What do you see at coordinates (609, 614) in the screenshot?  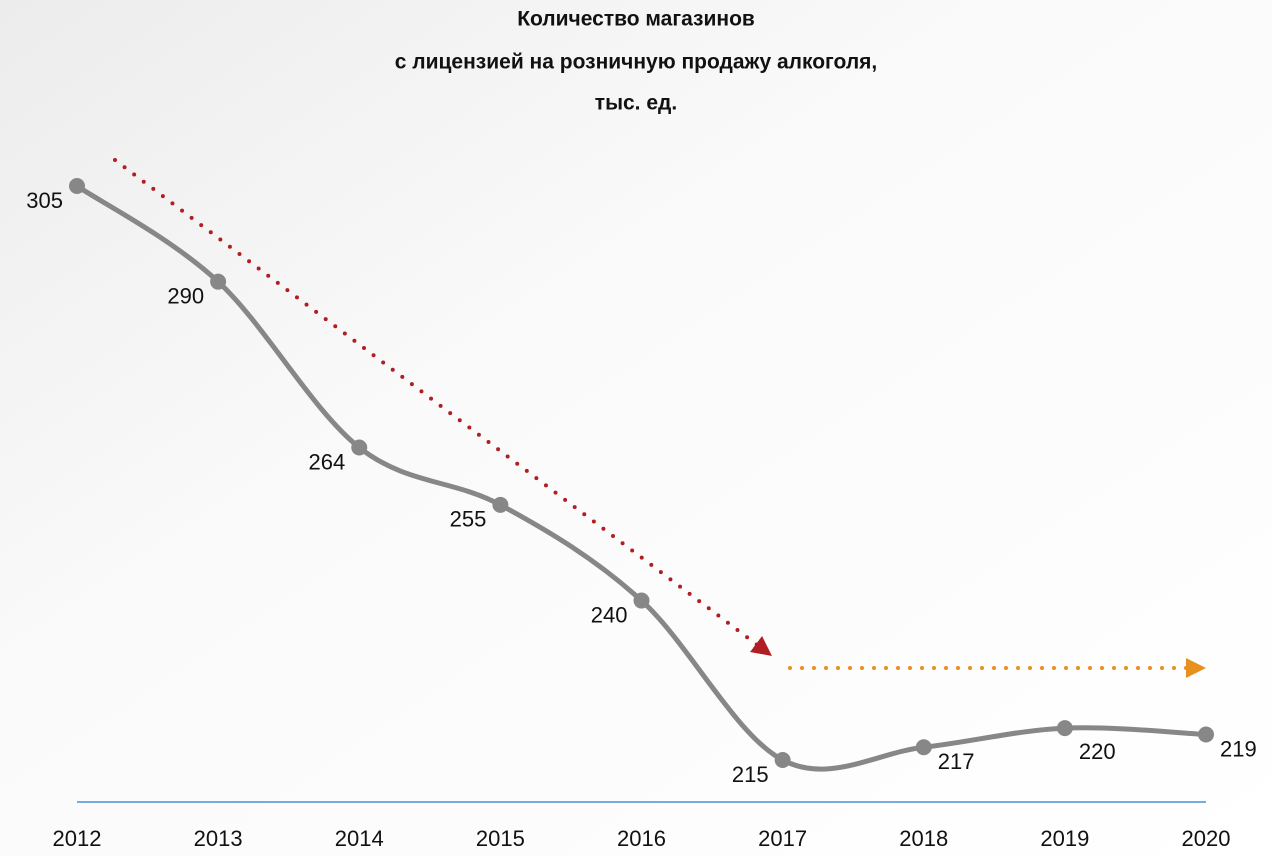 I see `data-label: 240` at bounding box center [609, 614].